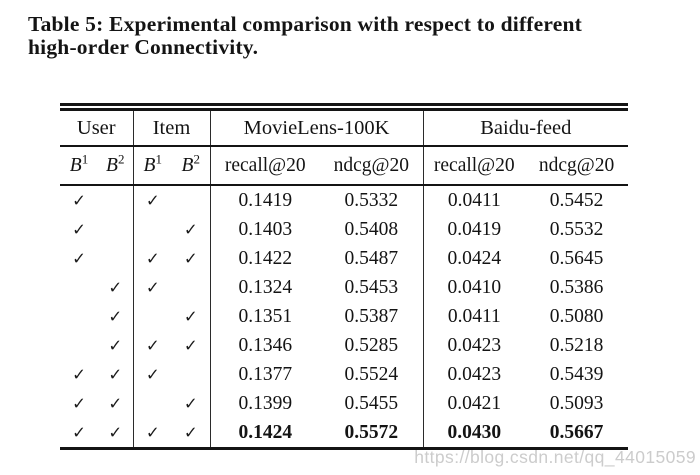  What do you see at coordinates (265, 200) in the screenshot?
I see `ml-recall-value: 0.1419` at bounding box center [265, 200].